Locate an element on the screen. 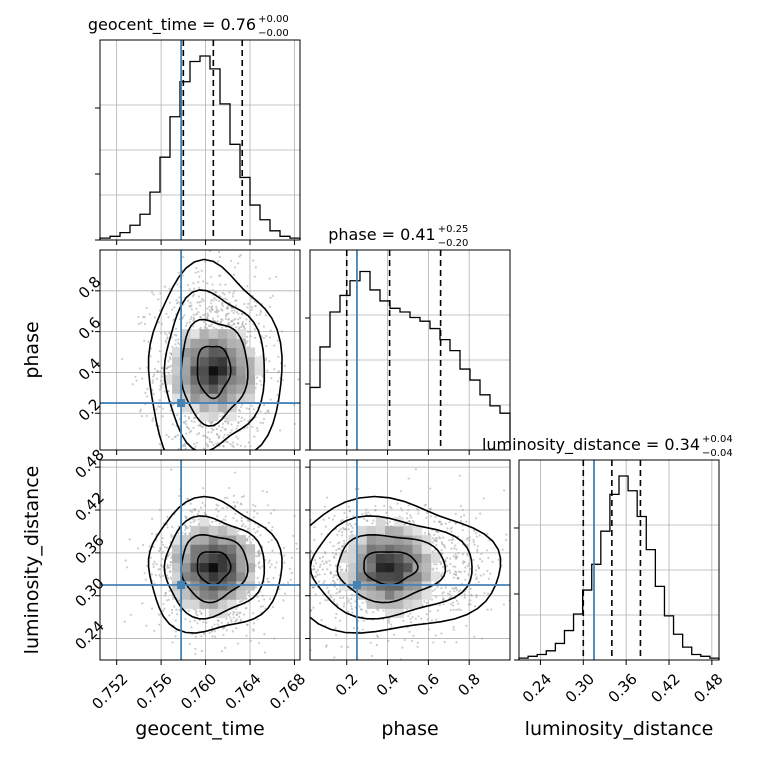  x-tick-label: 0.2 is located at coordinates (347, 685).